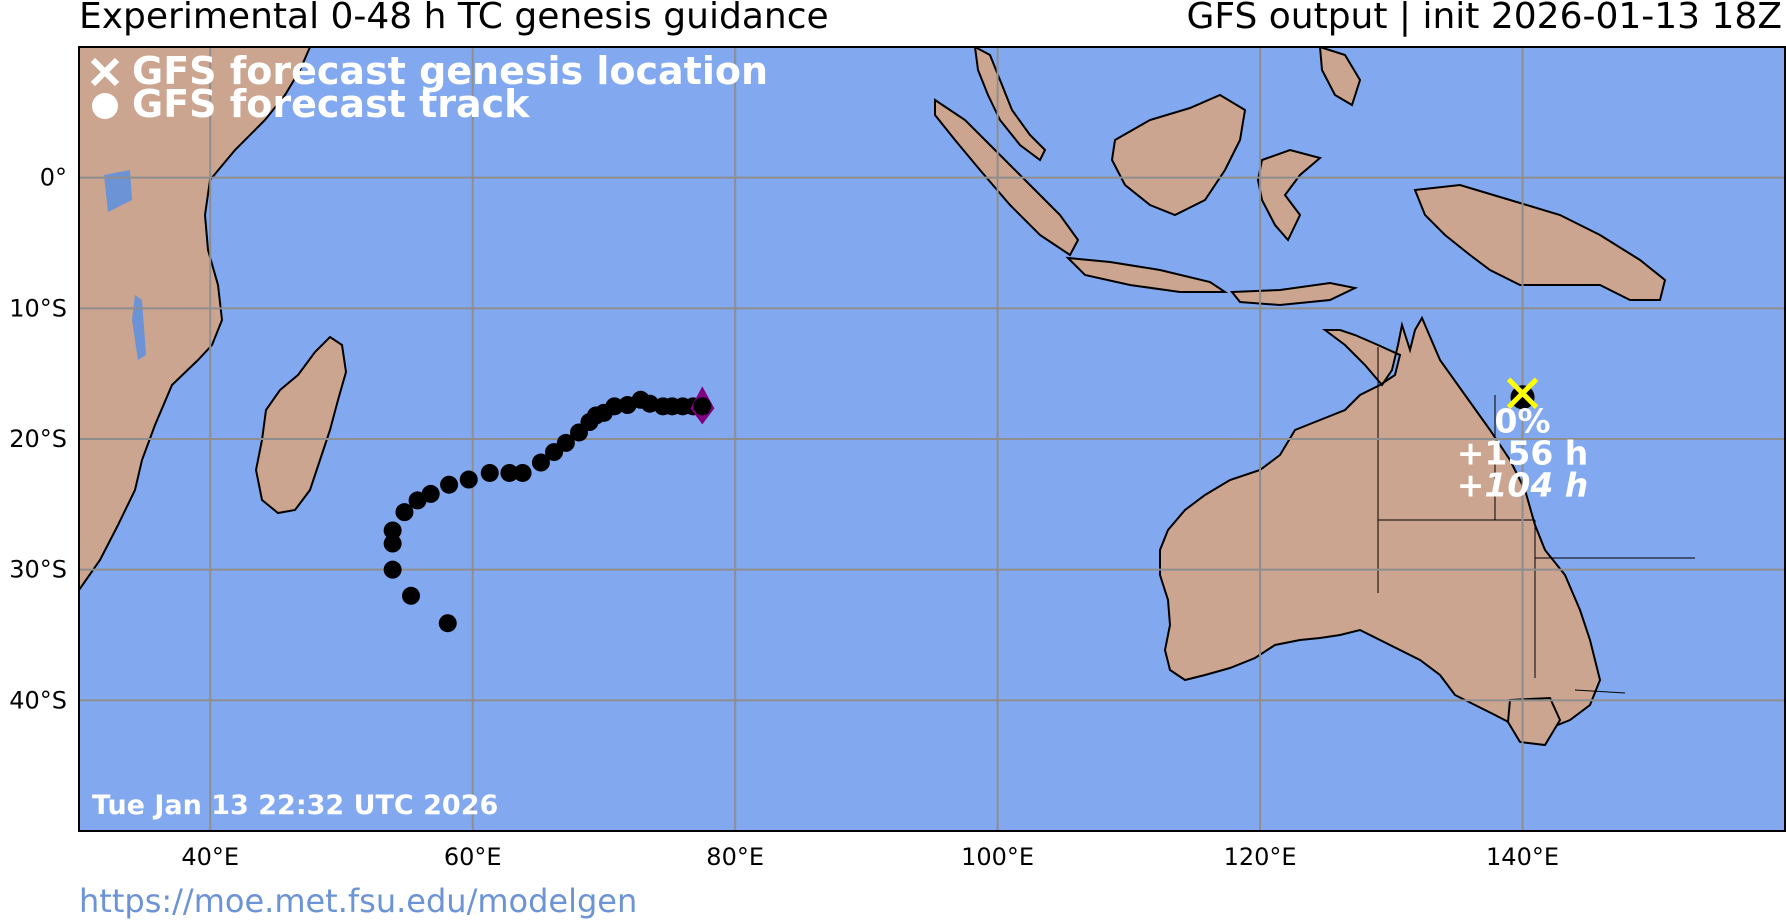 Image resolution: width=1786 pixels, height=922 pixels. What do you see at coordinates (1523, 420) in the screenshot?
I see `genesis-probability: 0%` at bounding box center [1523, 420].